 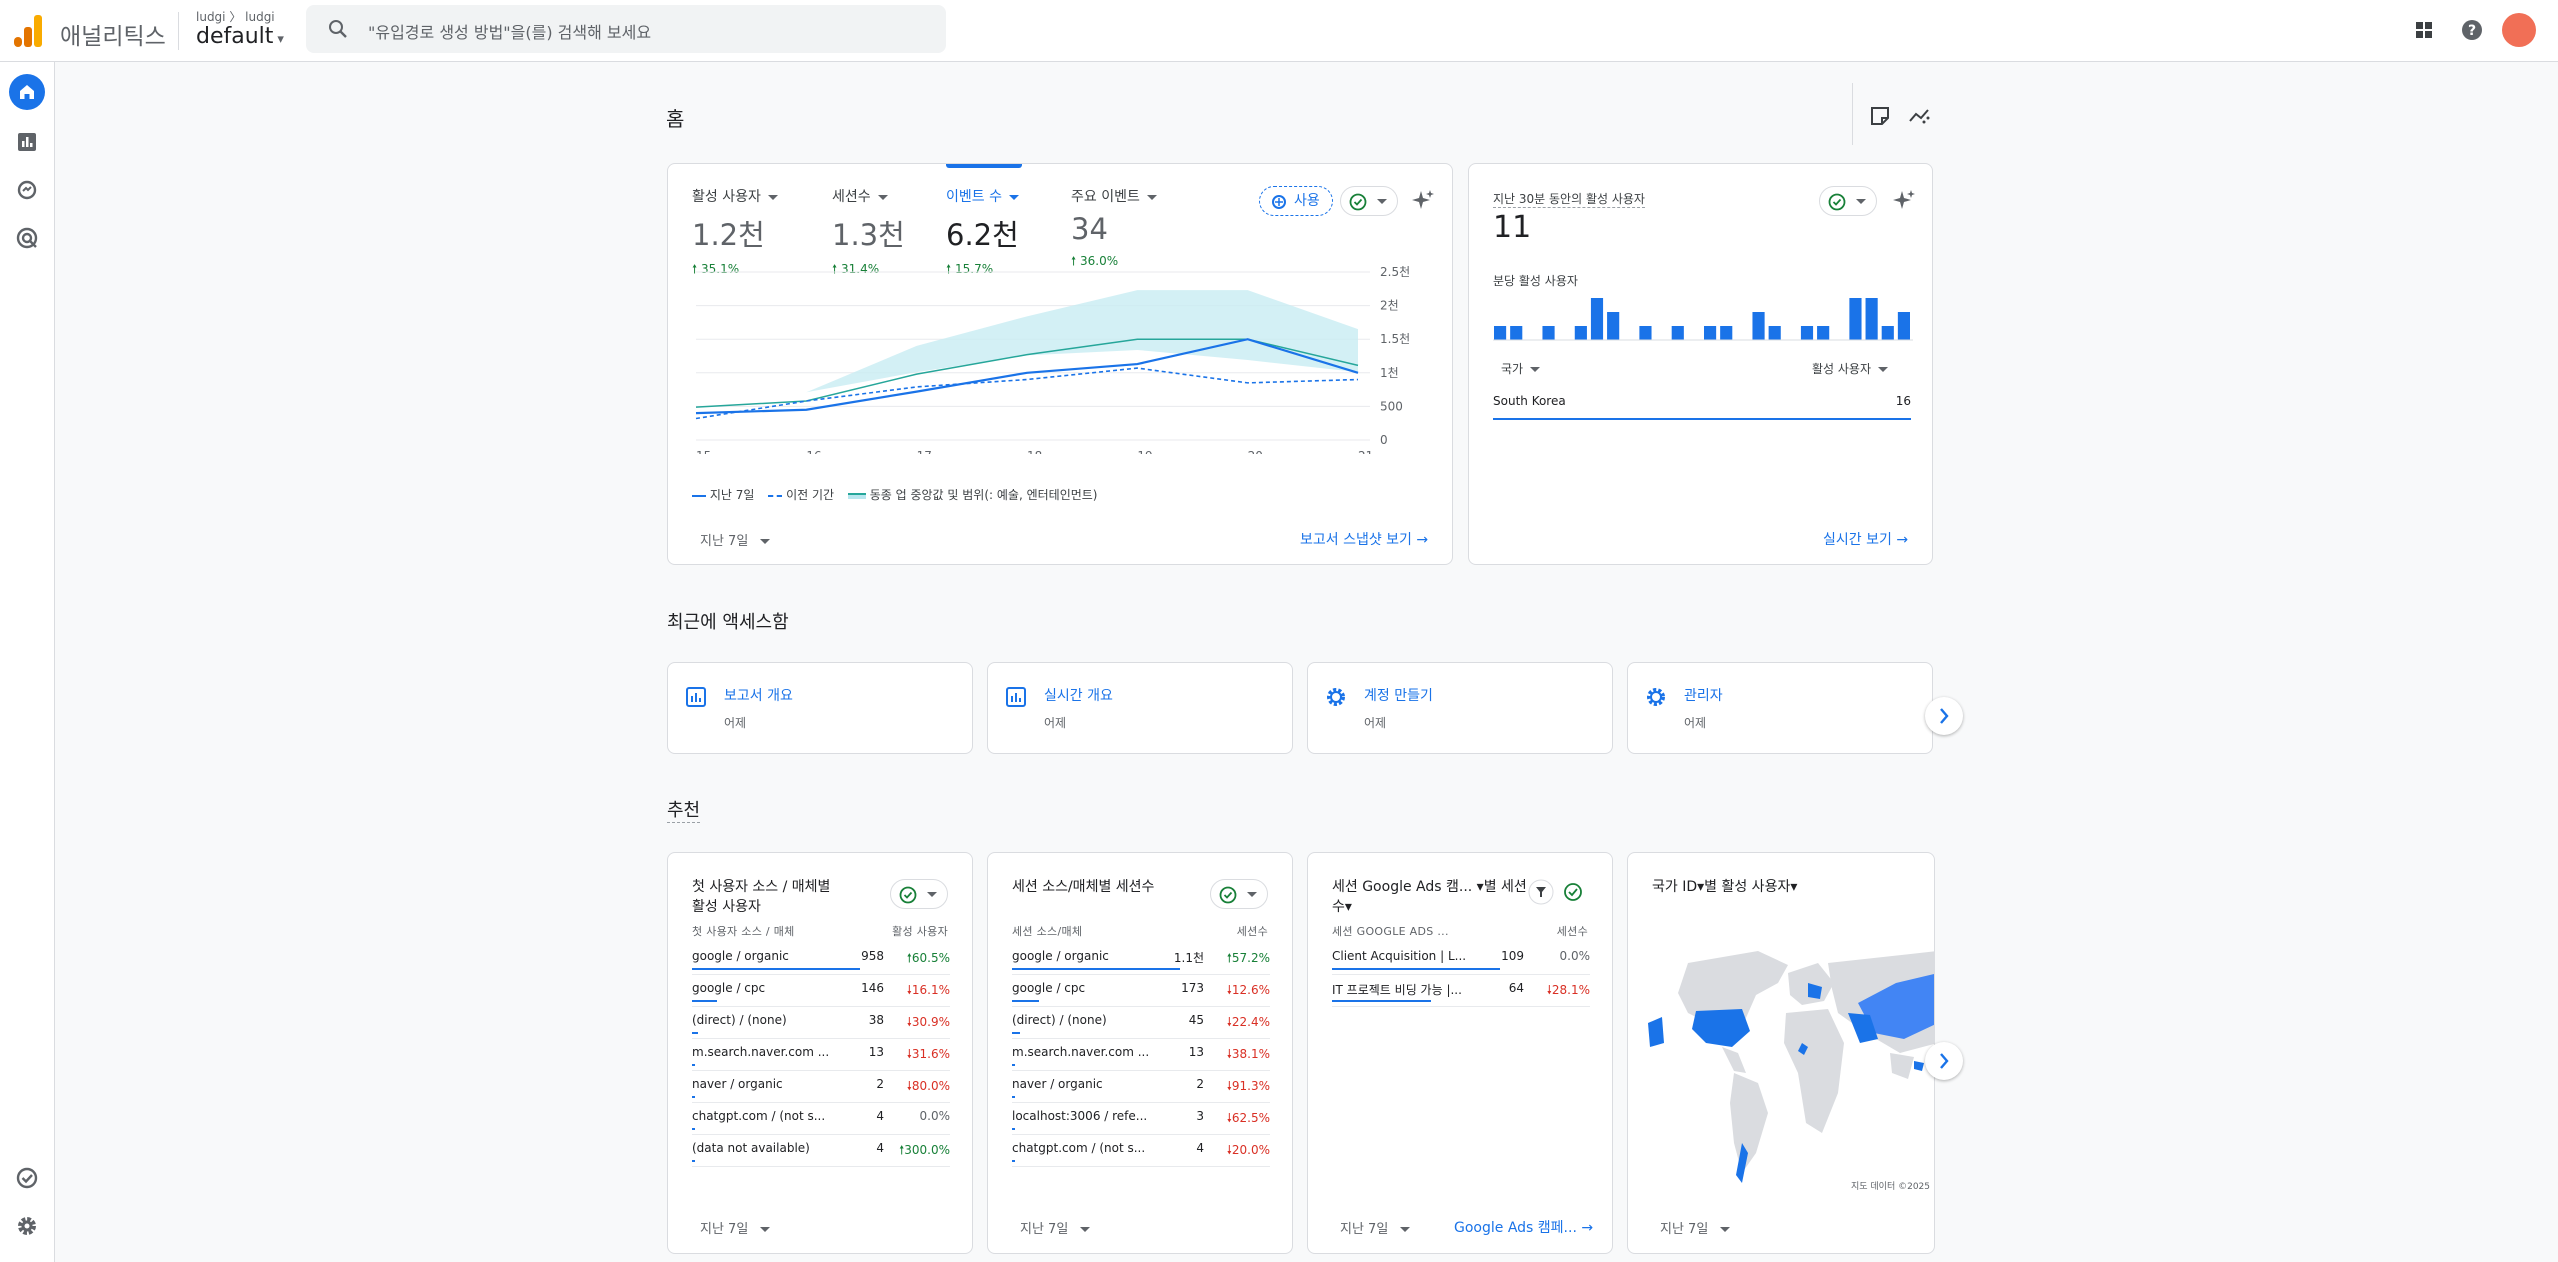 What do you see at coordinates (28, 31) in the screenshot?
I see `analytics-logo` at bounding box center [28, 31].